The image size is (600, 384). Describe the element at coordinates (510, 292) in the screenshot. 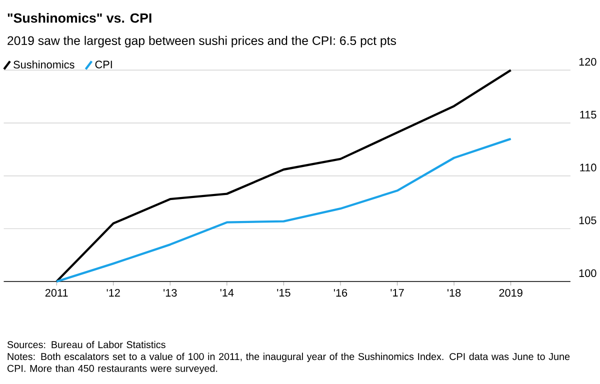

I see `x-tick-label: 2019` at that location.